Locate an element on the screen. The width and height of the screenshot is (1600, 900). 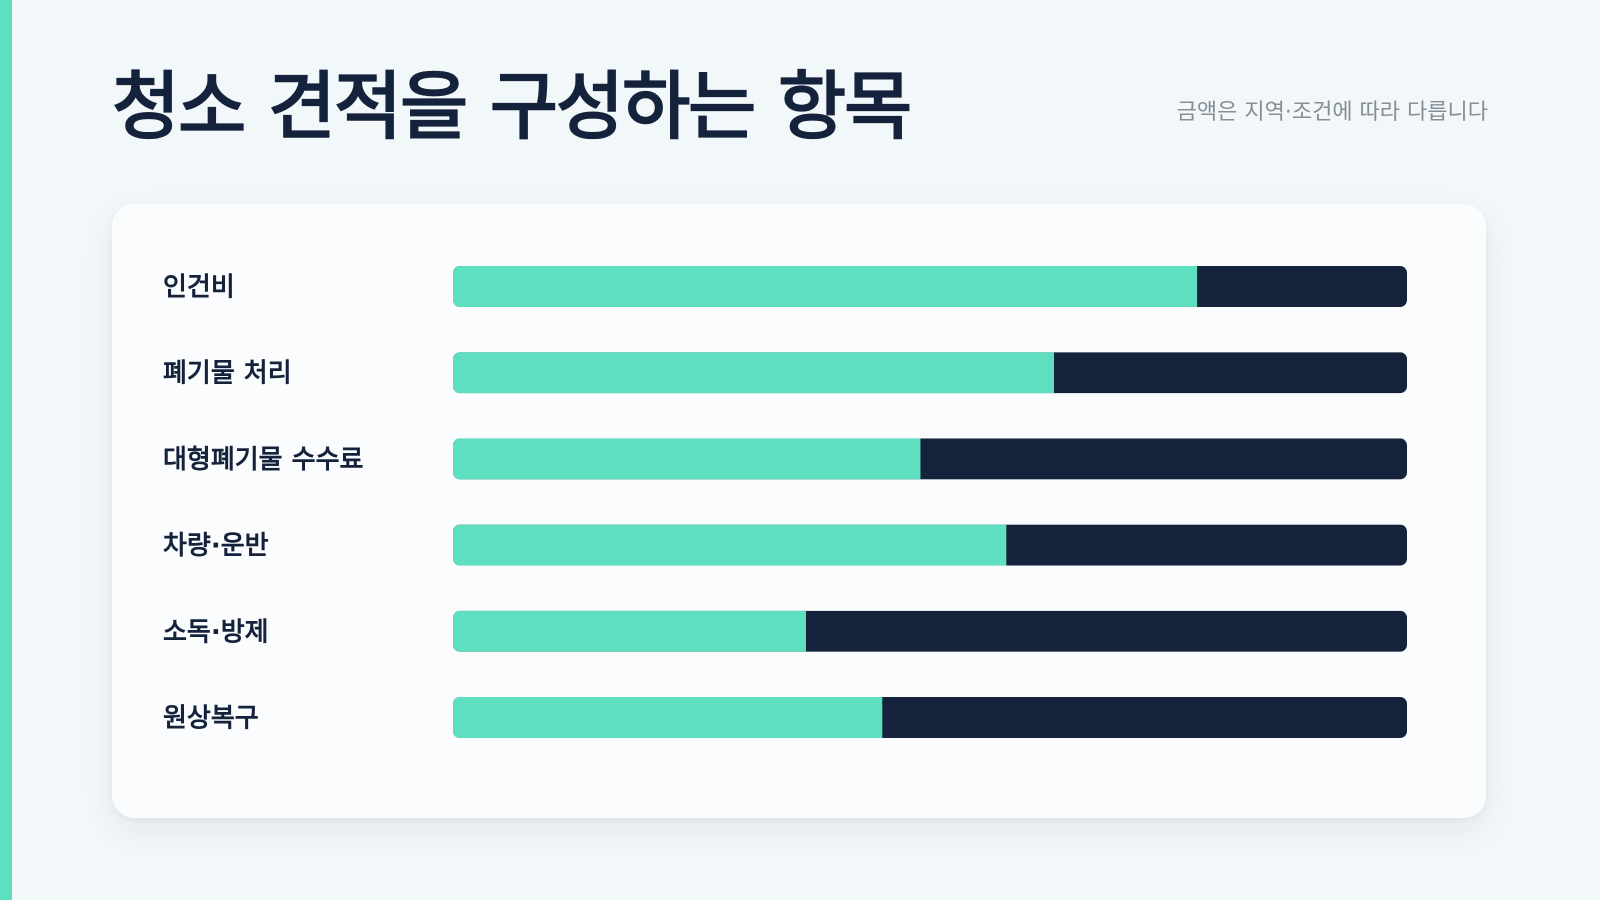
category-label: 차량·운반 is located at coordinates (216, 546).